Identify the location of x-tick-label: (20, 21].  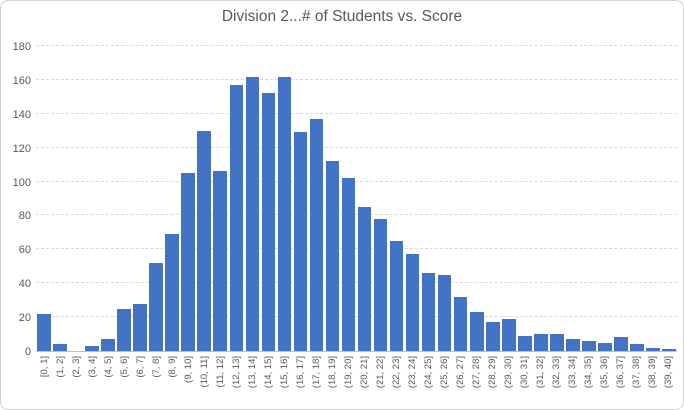
(364, 372).